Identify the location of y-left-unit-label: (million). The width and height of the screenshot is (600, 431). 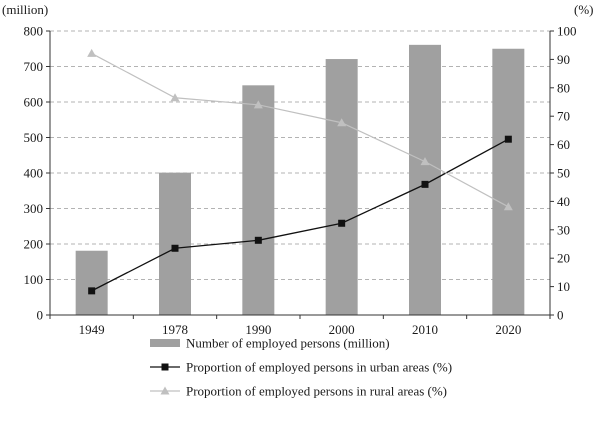
(25, 9).